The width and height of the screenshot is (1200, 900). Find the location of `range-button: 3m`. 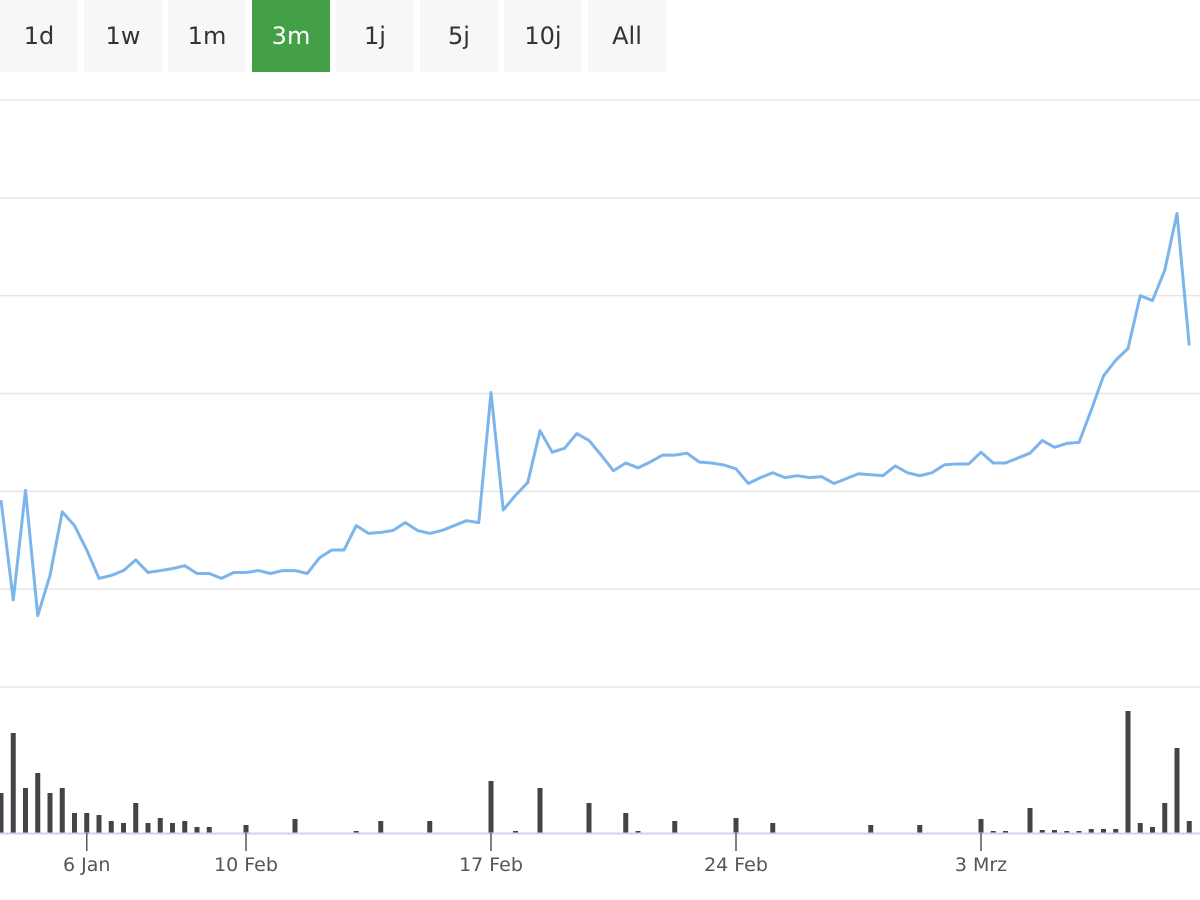

range-button: 3m is located at coordinates (291, 36).